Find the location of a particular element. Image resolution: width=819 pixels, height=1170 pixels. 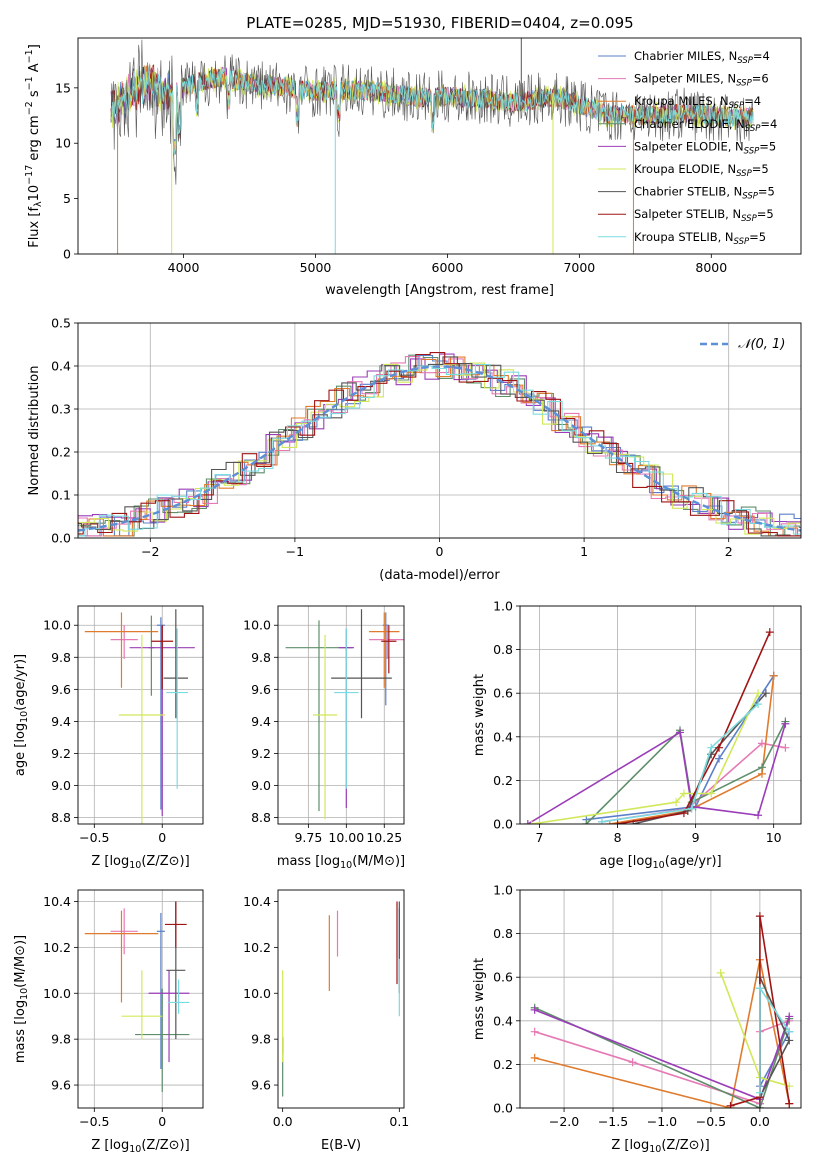

legend-label-base: Kroupa MILES, N is located at coordinates (681, 101).